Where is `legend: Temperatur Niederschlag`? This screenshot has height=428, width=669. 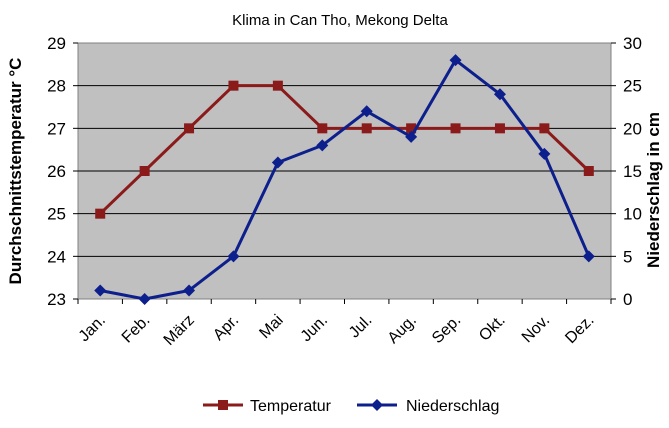 legend: Temperatur Niederschlag is located at coordinates (351, 406).